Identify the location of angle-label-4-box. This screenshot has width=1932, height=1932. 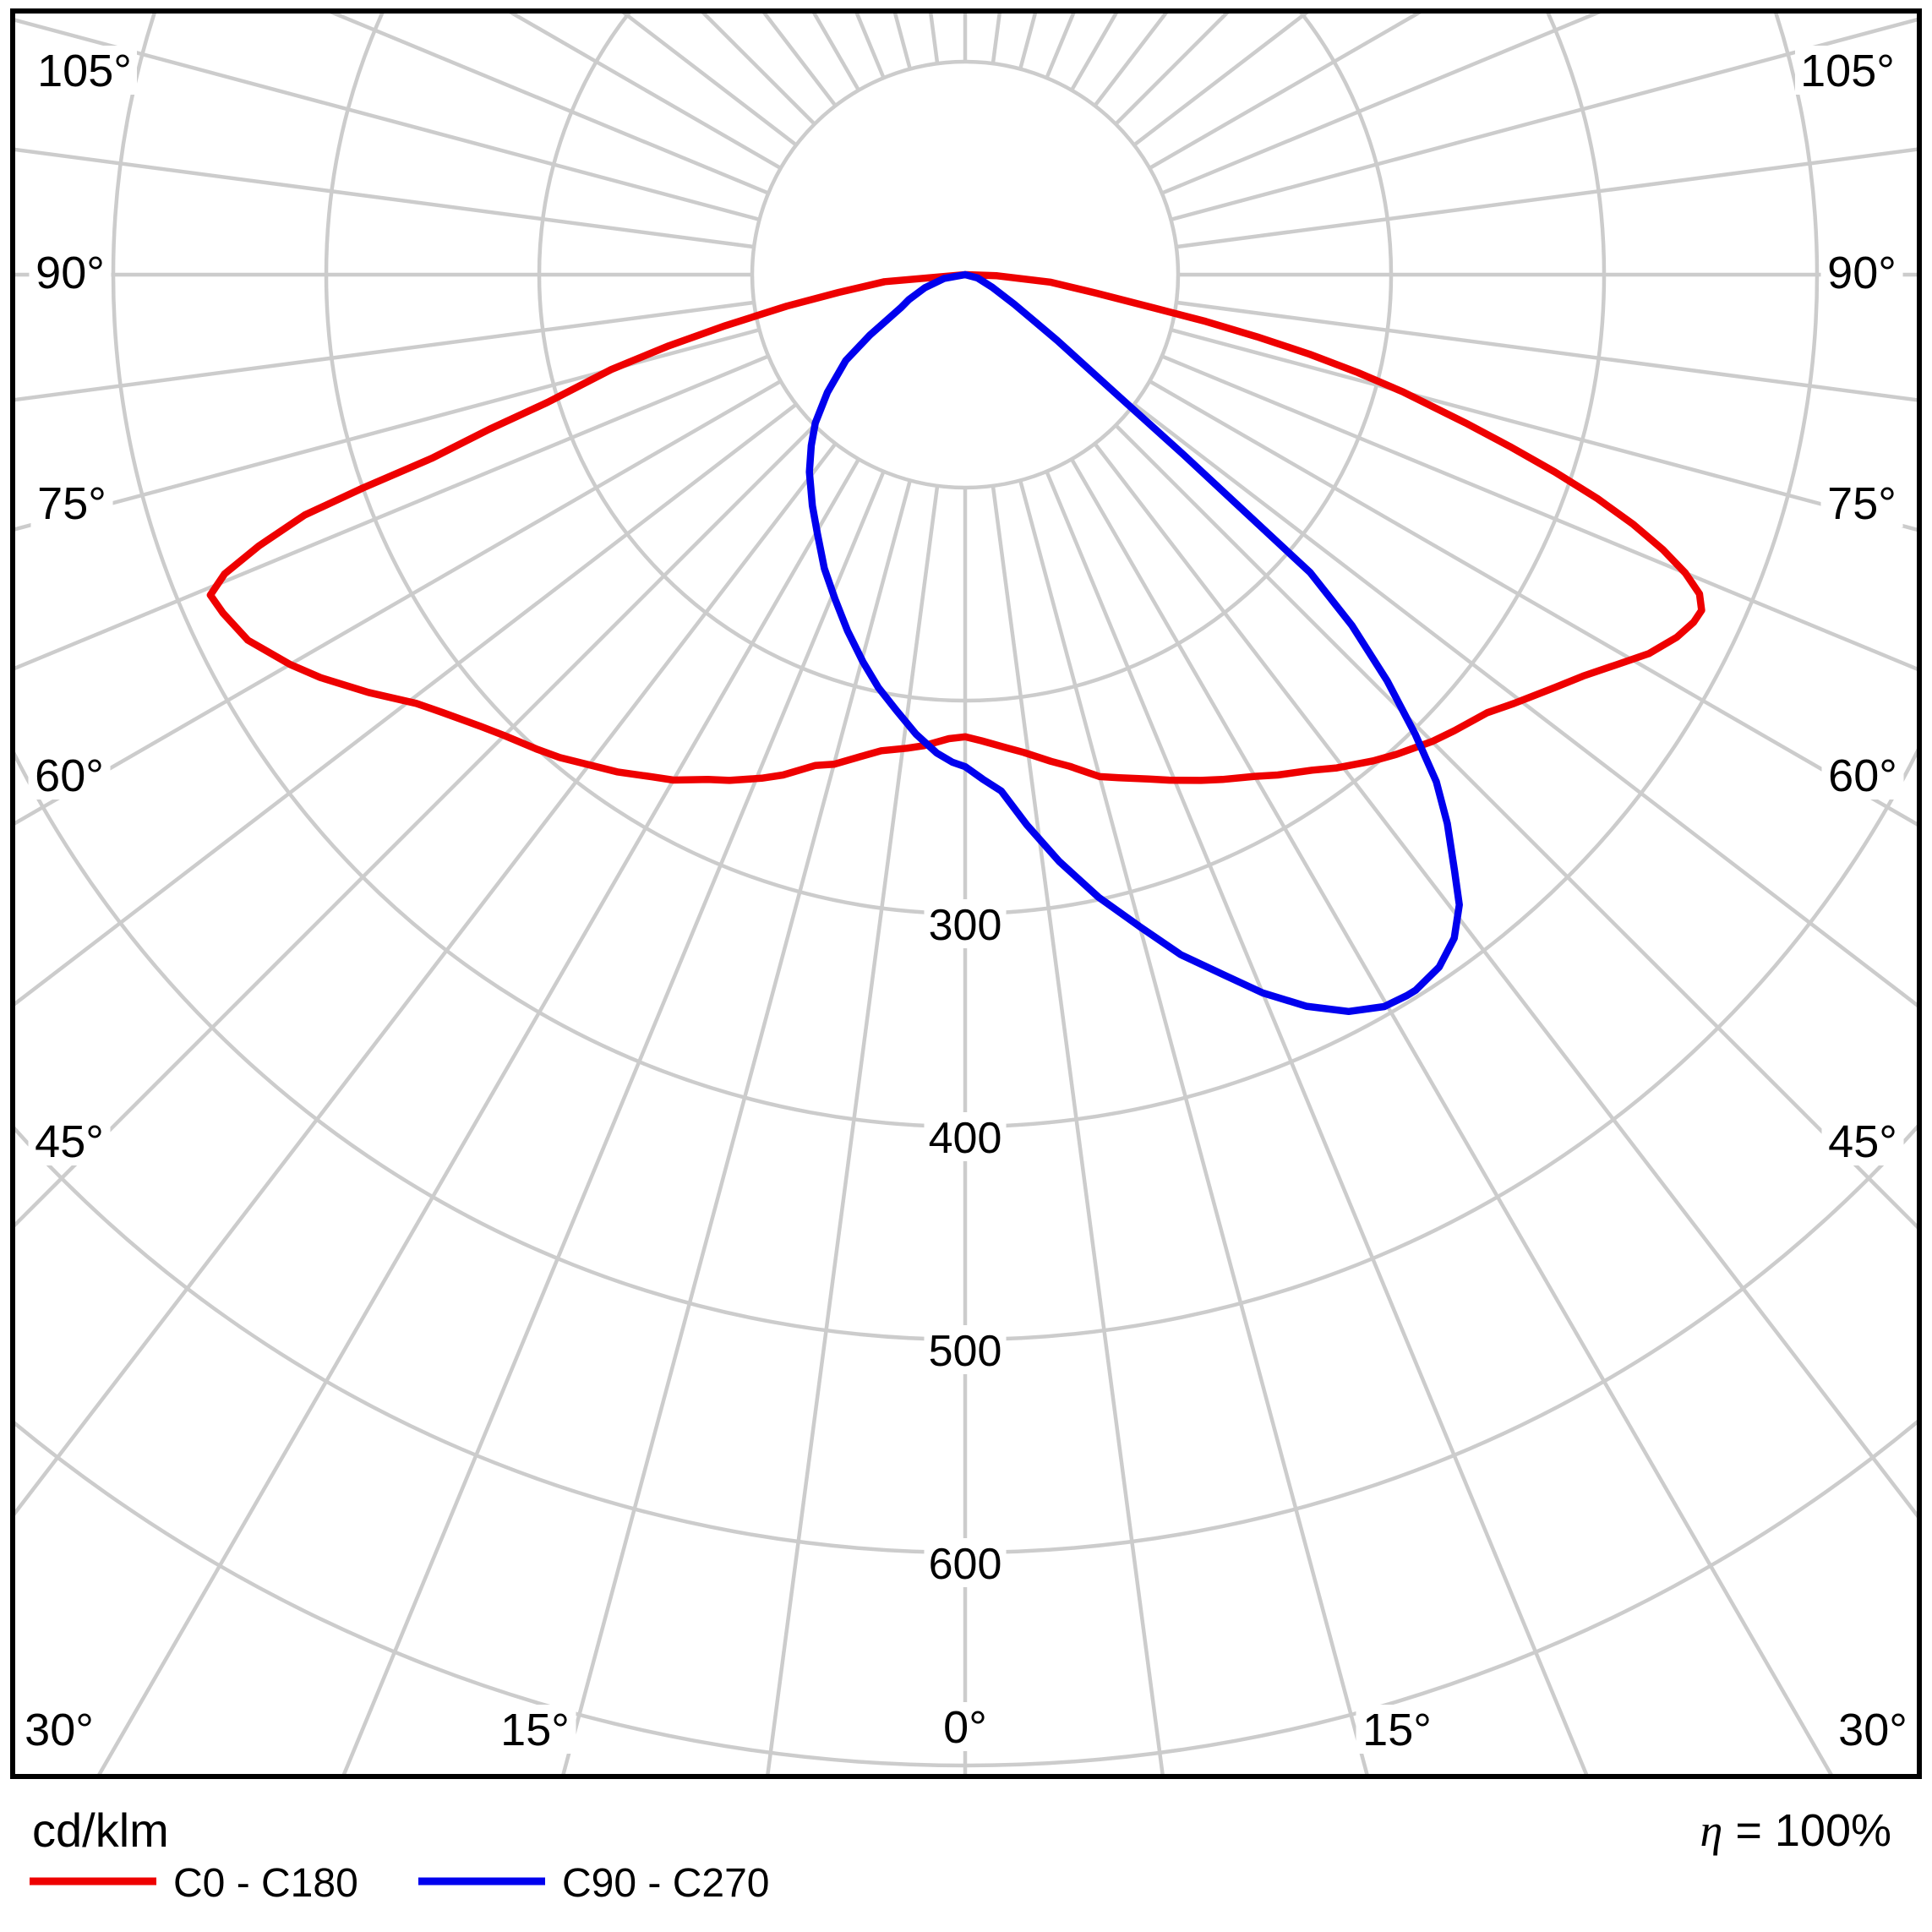
(69, 1140).